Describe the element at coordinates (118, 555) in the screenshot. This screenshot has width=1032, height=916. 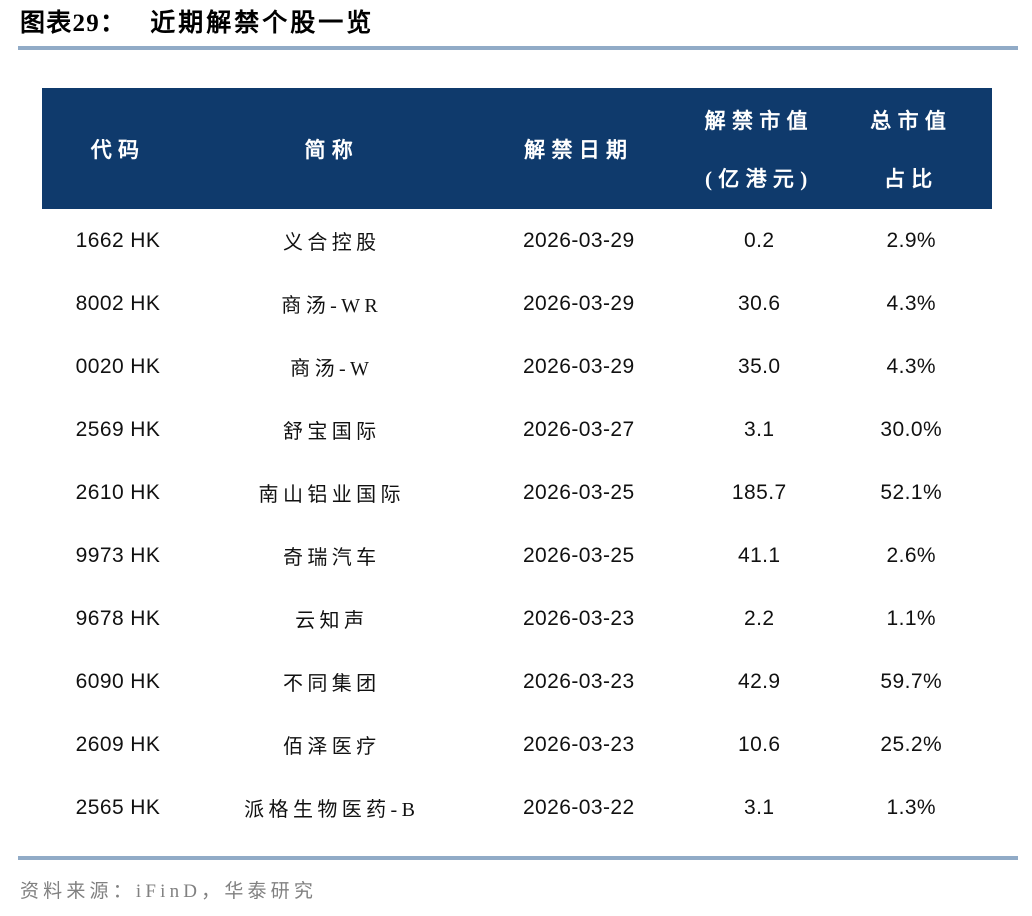
I see `cell-code: 9973 HK` at that location.